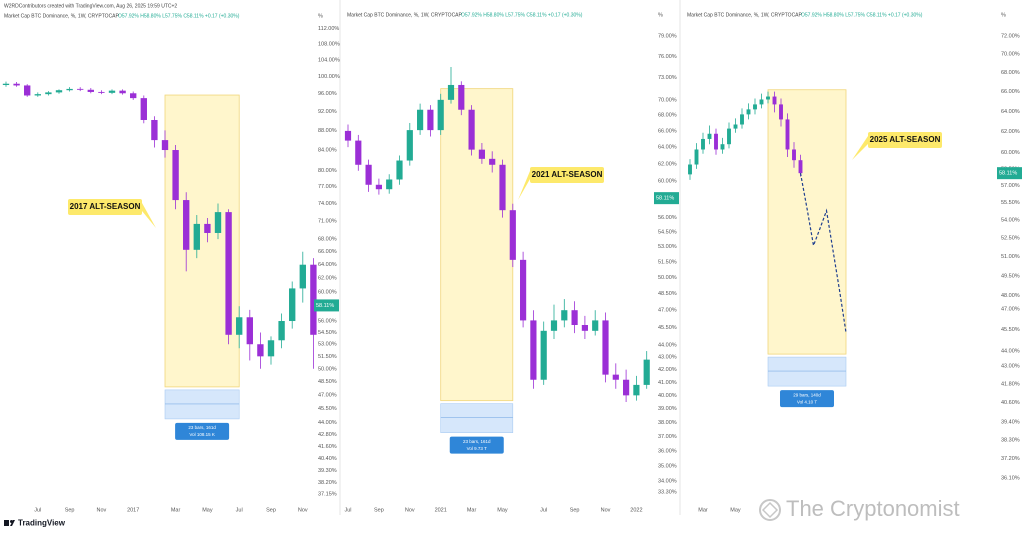 This screenshot has height=535, width=1024. Describe the element at coordinates (327, 94) in the screenshot. I see `y-tick-label: 96.00%` at that location.